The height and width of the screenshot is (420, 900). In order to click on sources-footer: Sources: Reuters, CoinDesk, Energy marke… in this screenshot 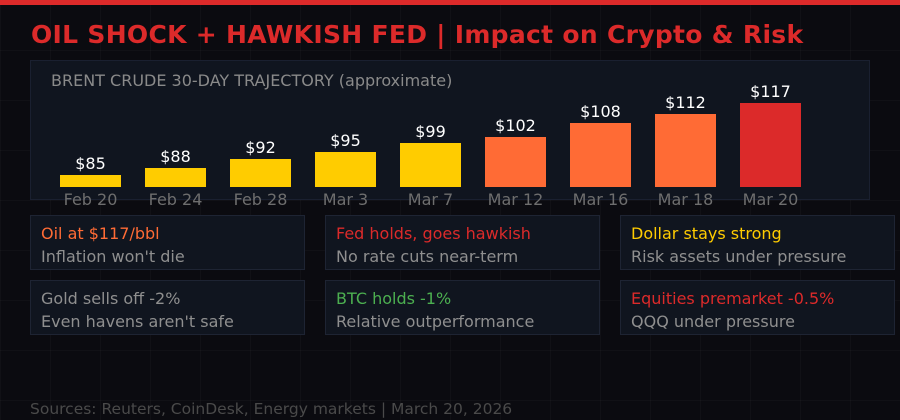, I will do `click(271, 409)`.